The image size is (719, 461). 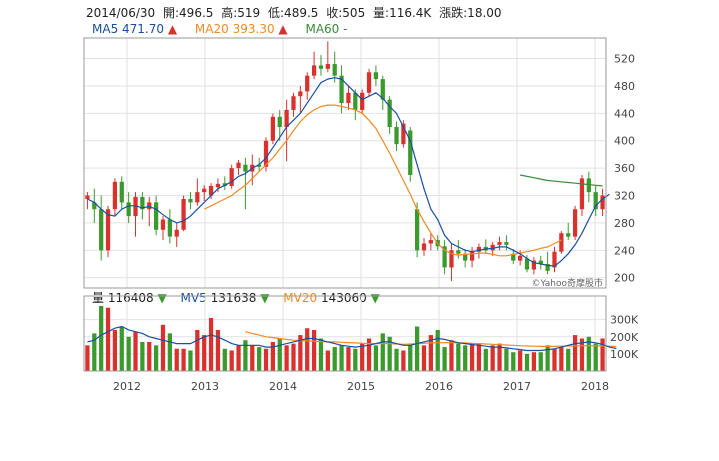 I want to click on quote-volume: 量:116.4K, so click(x=402, y=13).